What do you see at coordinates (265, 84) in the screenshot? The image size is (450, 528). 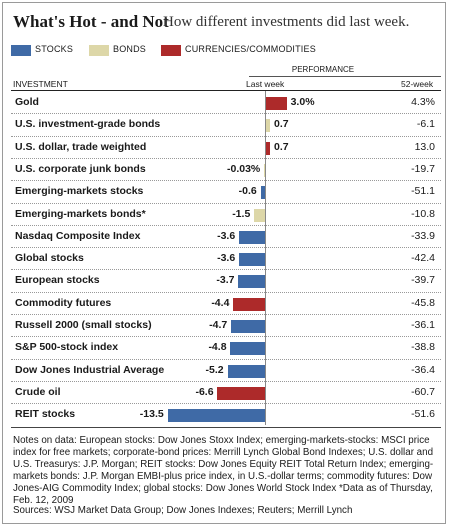 I see `last-week-column-header: Last week` at bounding box center [265, 84].